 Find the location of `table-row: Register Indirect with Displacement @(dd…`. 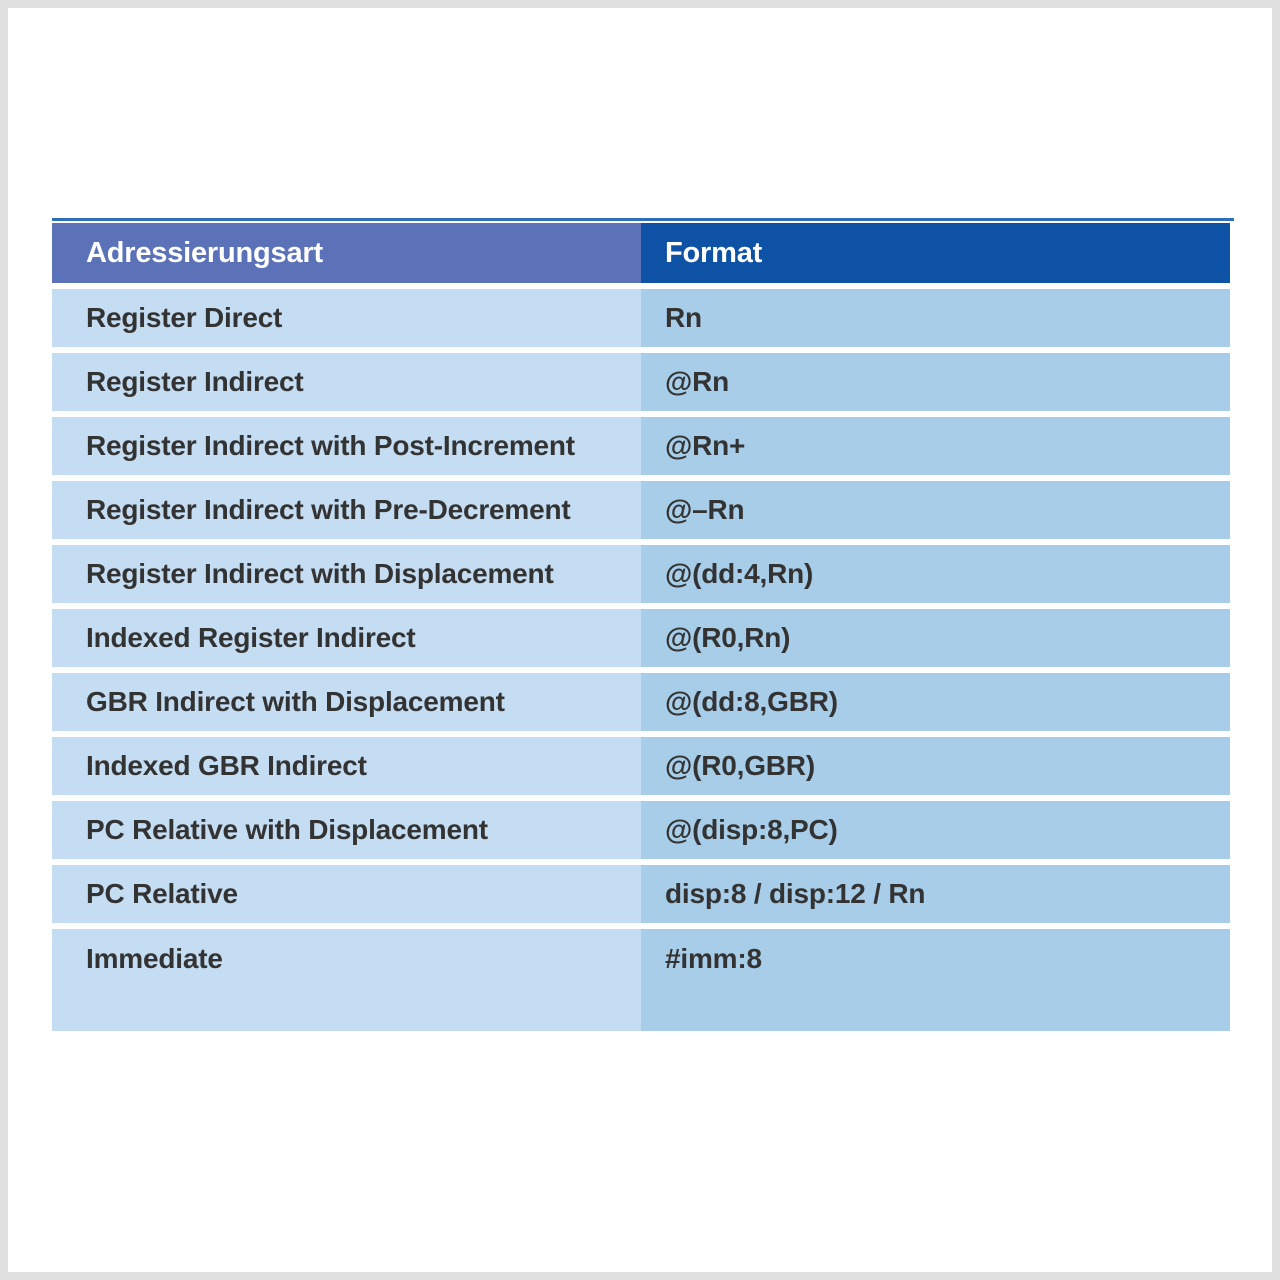

table-row: Register Indirect with Displacement @(dd… is located at coordinates (641, 574).